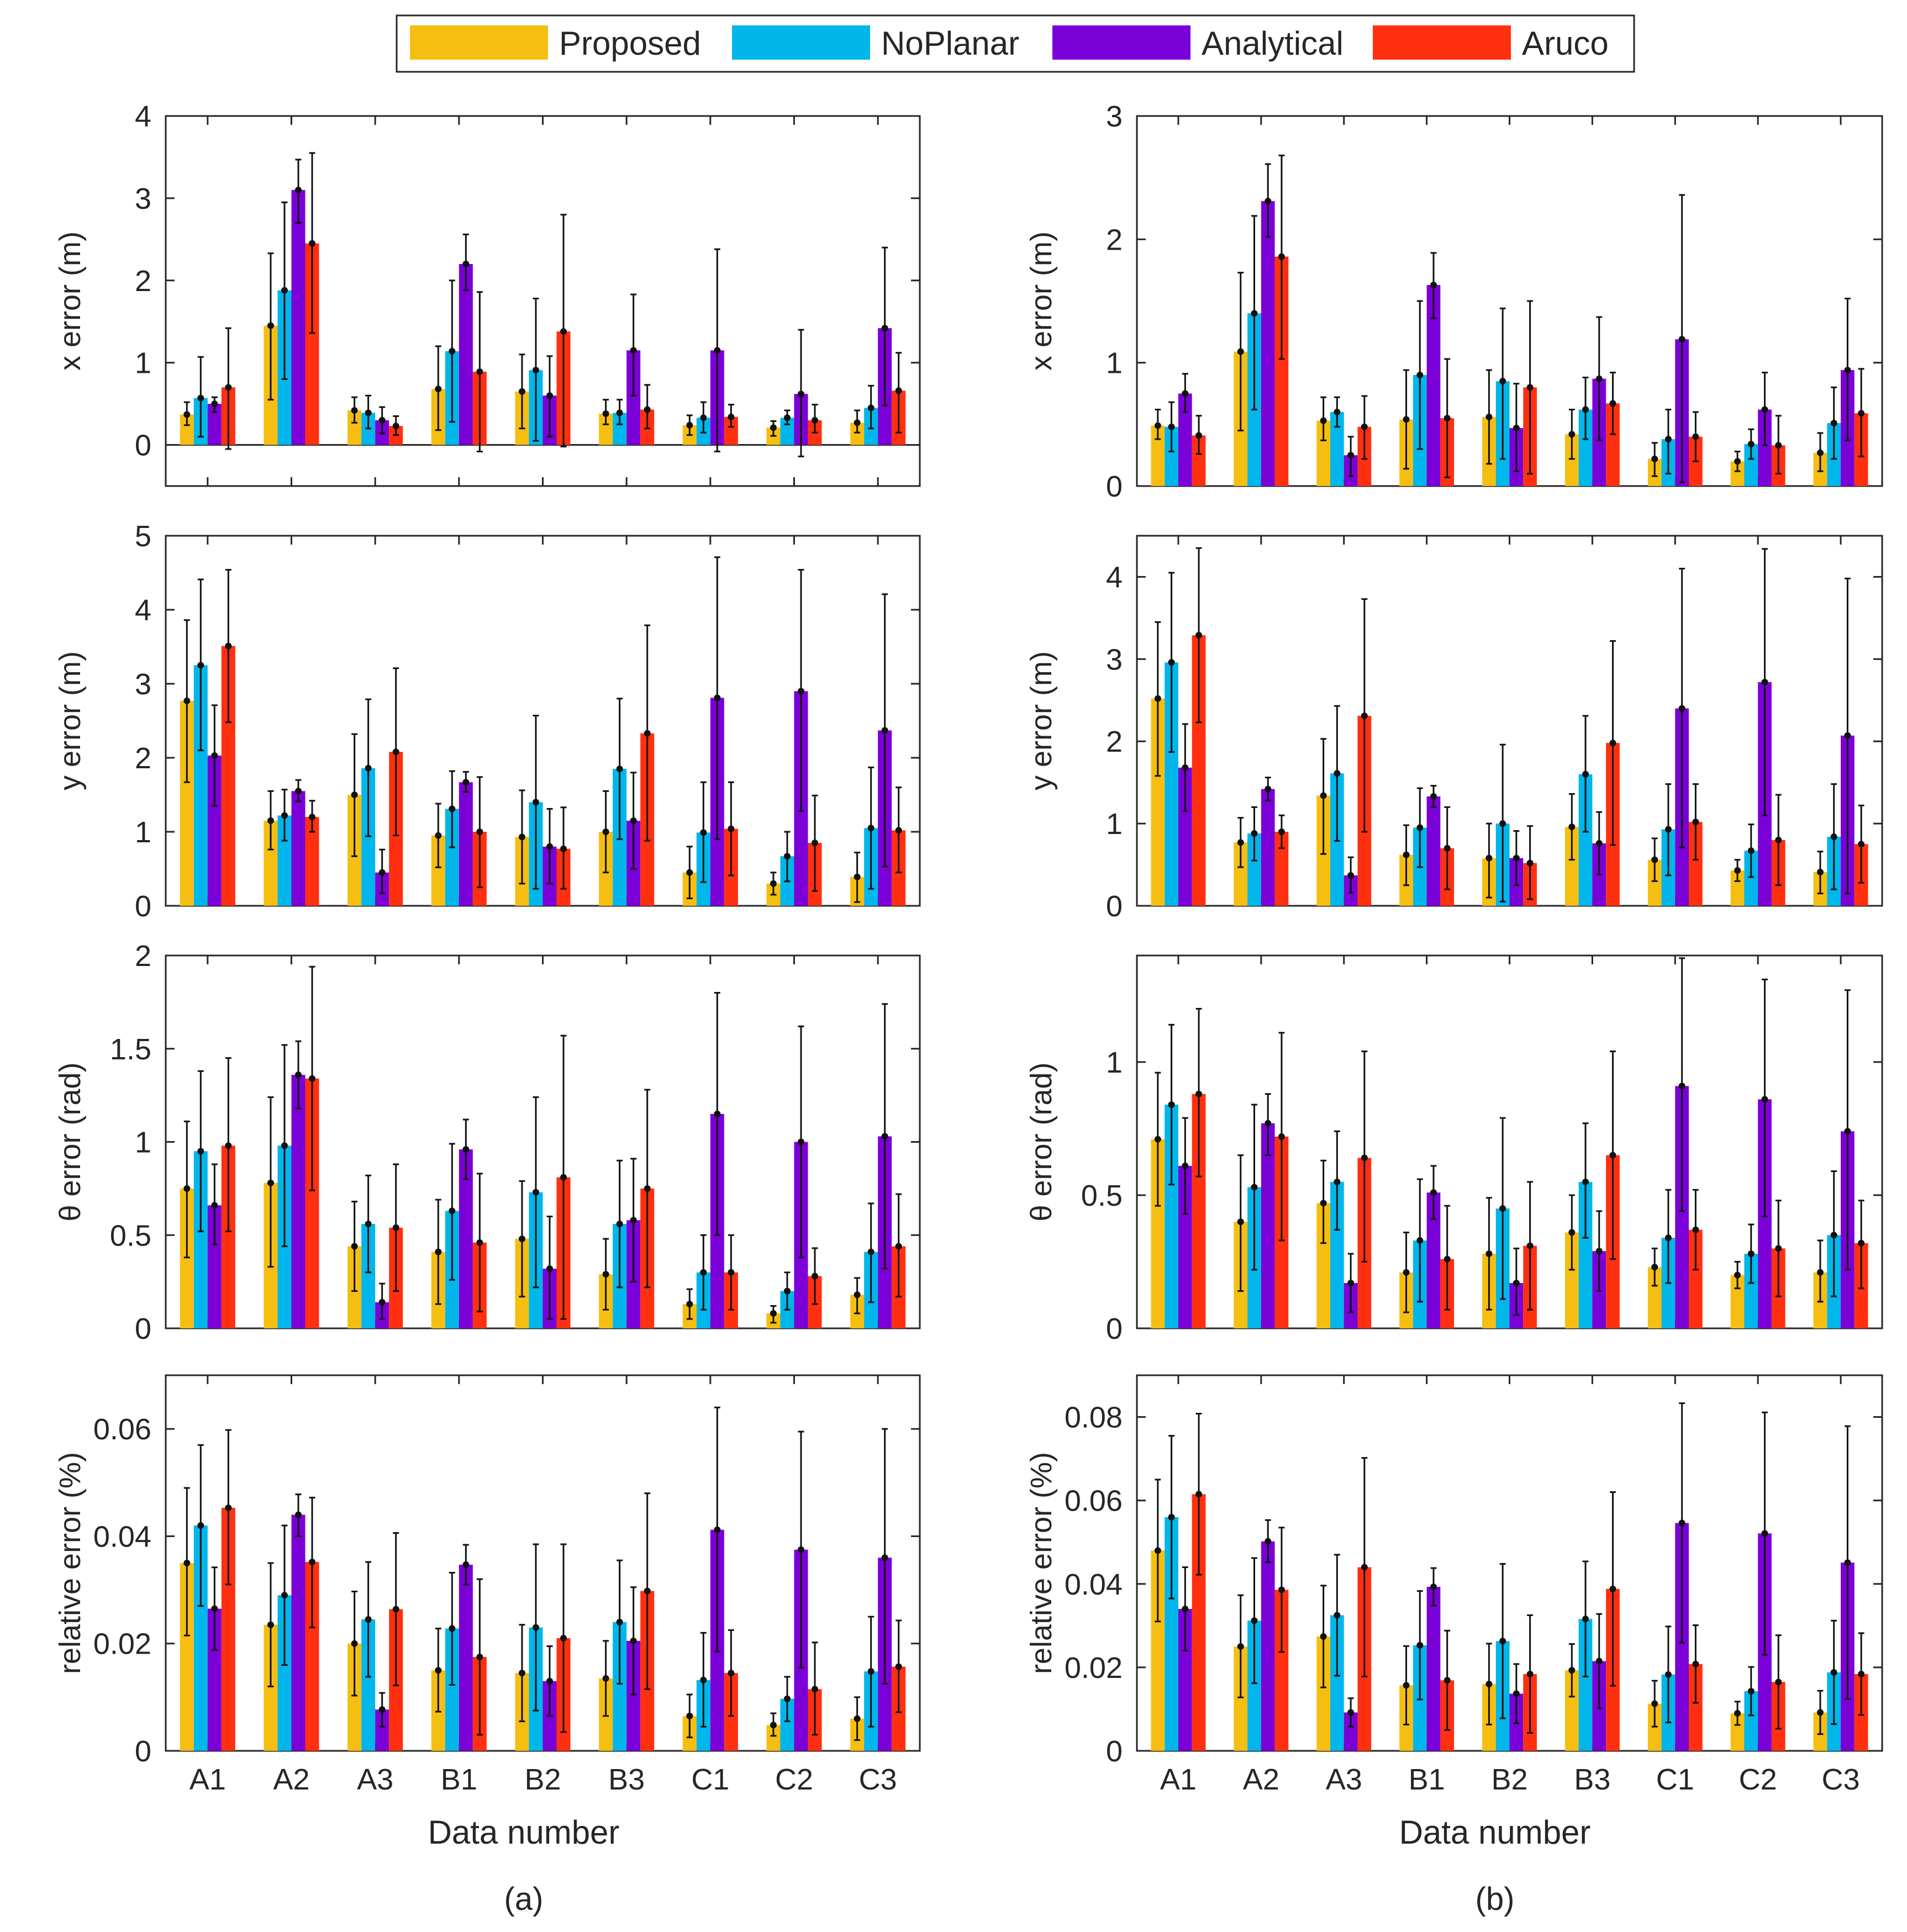 Image resolution: width=1907 pixels, height=1932 pixels. What do you see at coordinates (466, 1657) in the screenshot?
I see `bar-analytical-b1` at bounding box center [466, 1657].